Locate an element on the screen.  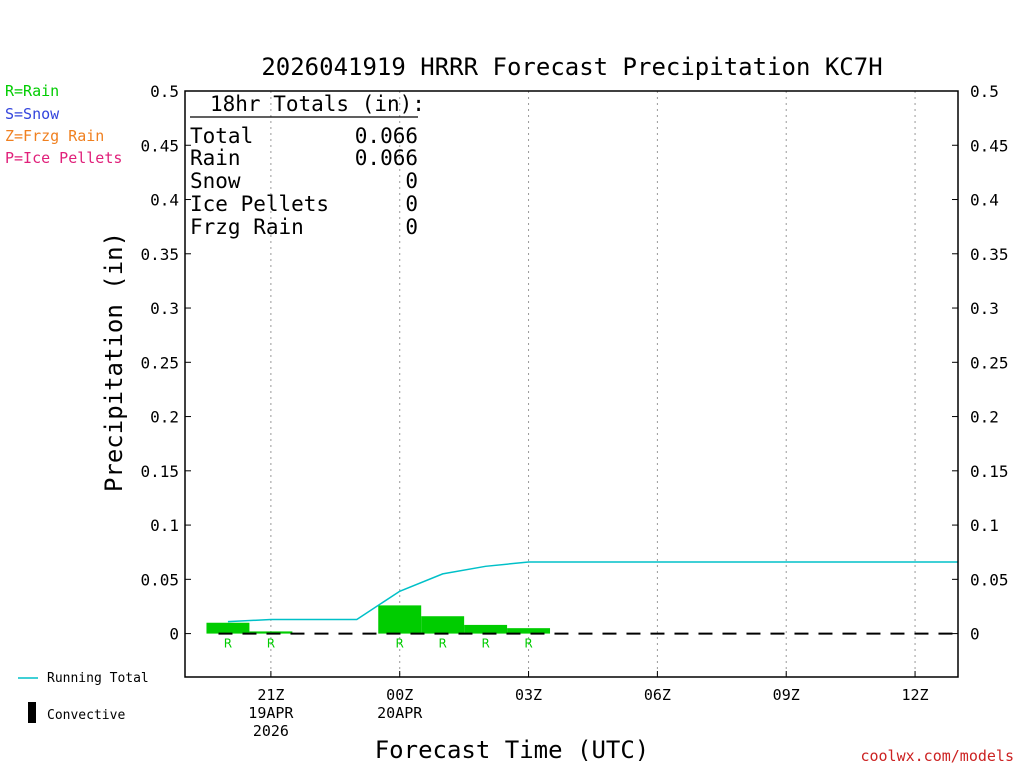
x-tick-label: 03Z is located at coordinates (528, 695).